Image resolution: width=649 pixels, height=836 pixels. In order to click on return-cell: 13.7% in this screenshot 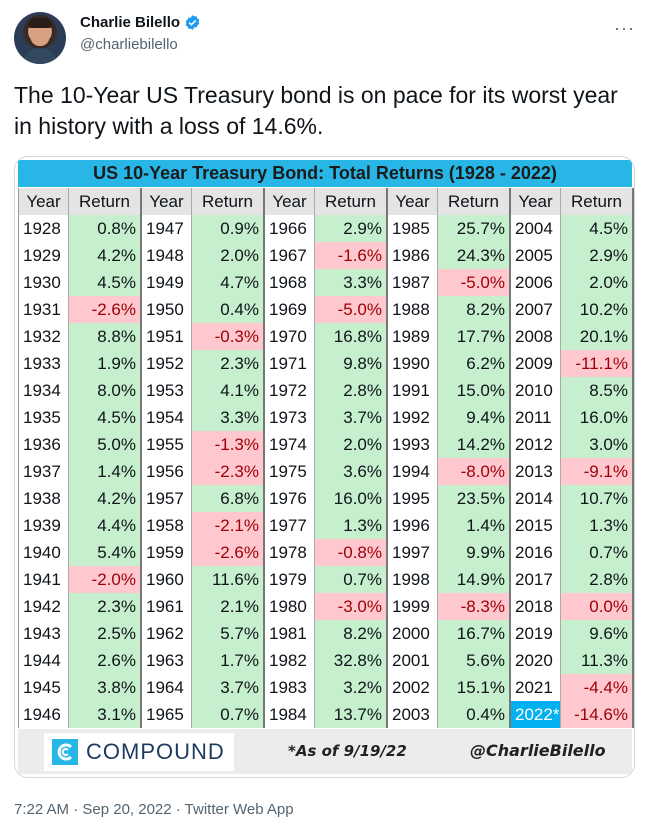, I will do `click(350, 714)`.